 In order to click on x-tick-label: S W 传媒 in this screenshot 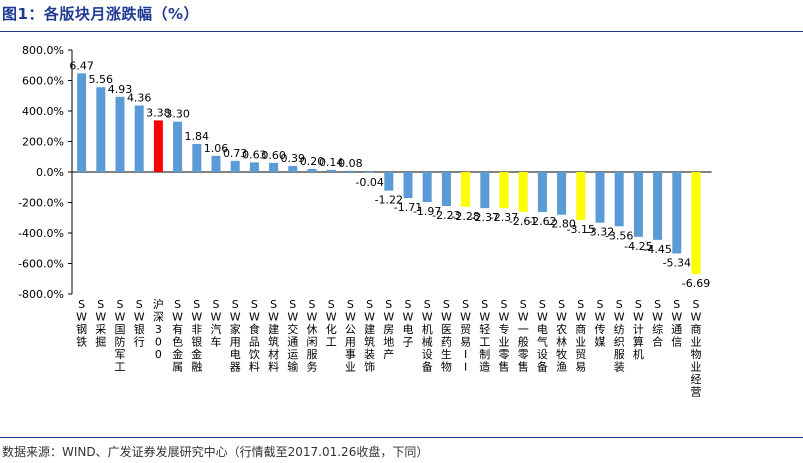, I will do `click(600, 323)`.